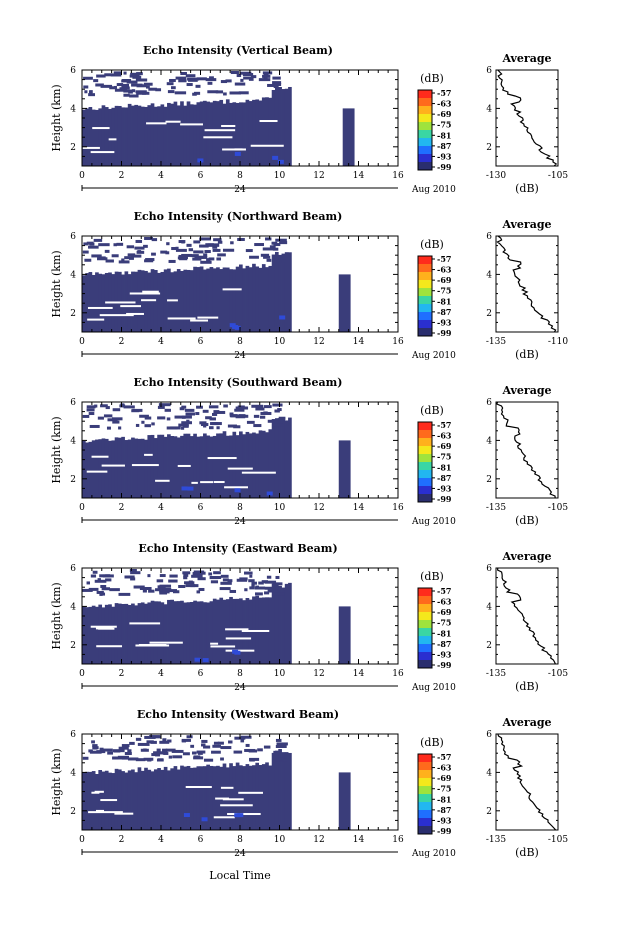  Describe the element at coordinates (489, 480) in the screenshot. I see `profile-y-tick-label: 2` at that location.